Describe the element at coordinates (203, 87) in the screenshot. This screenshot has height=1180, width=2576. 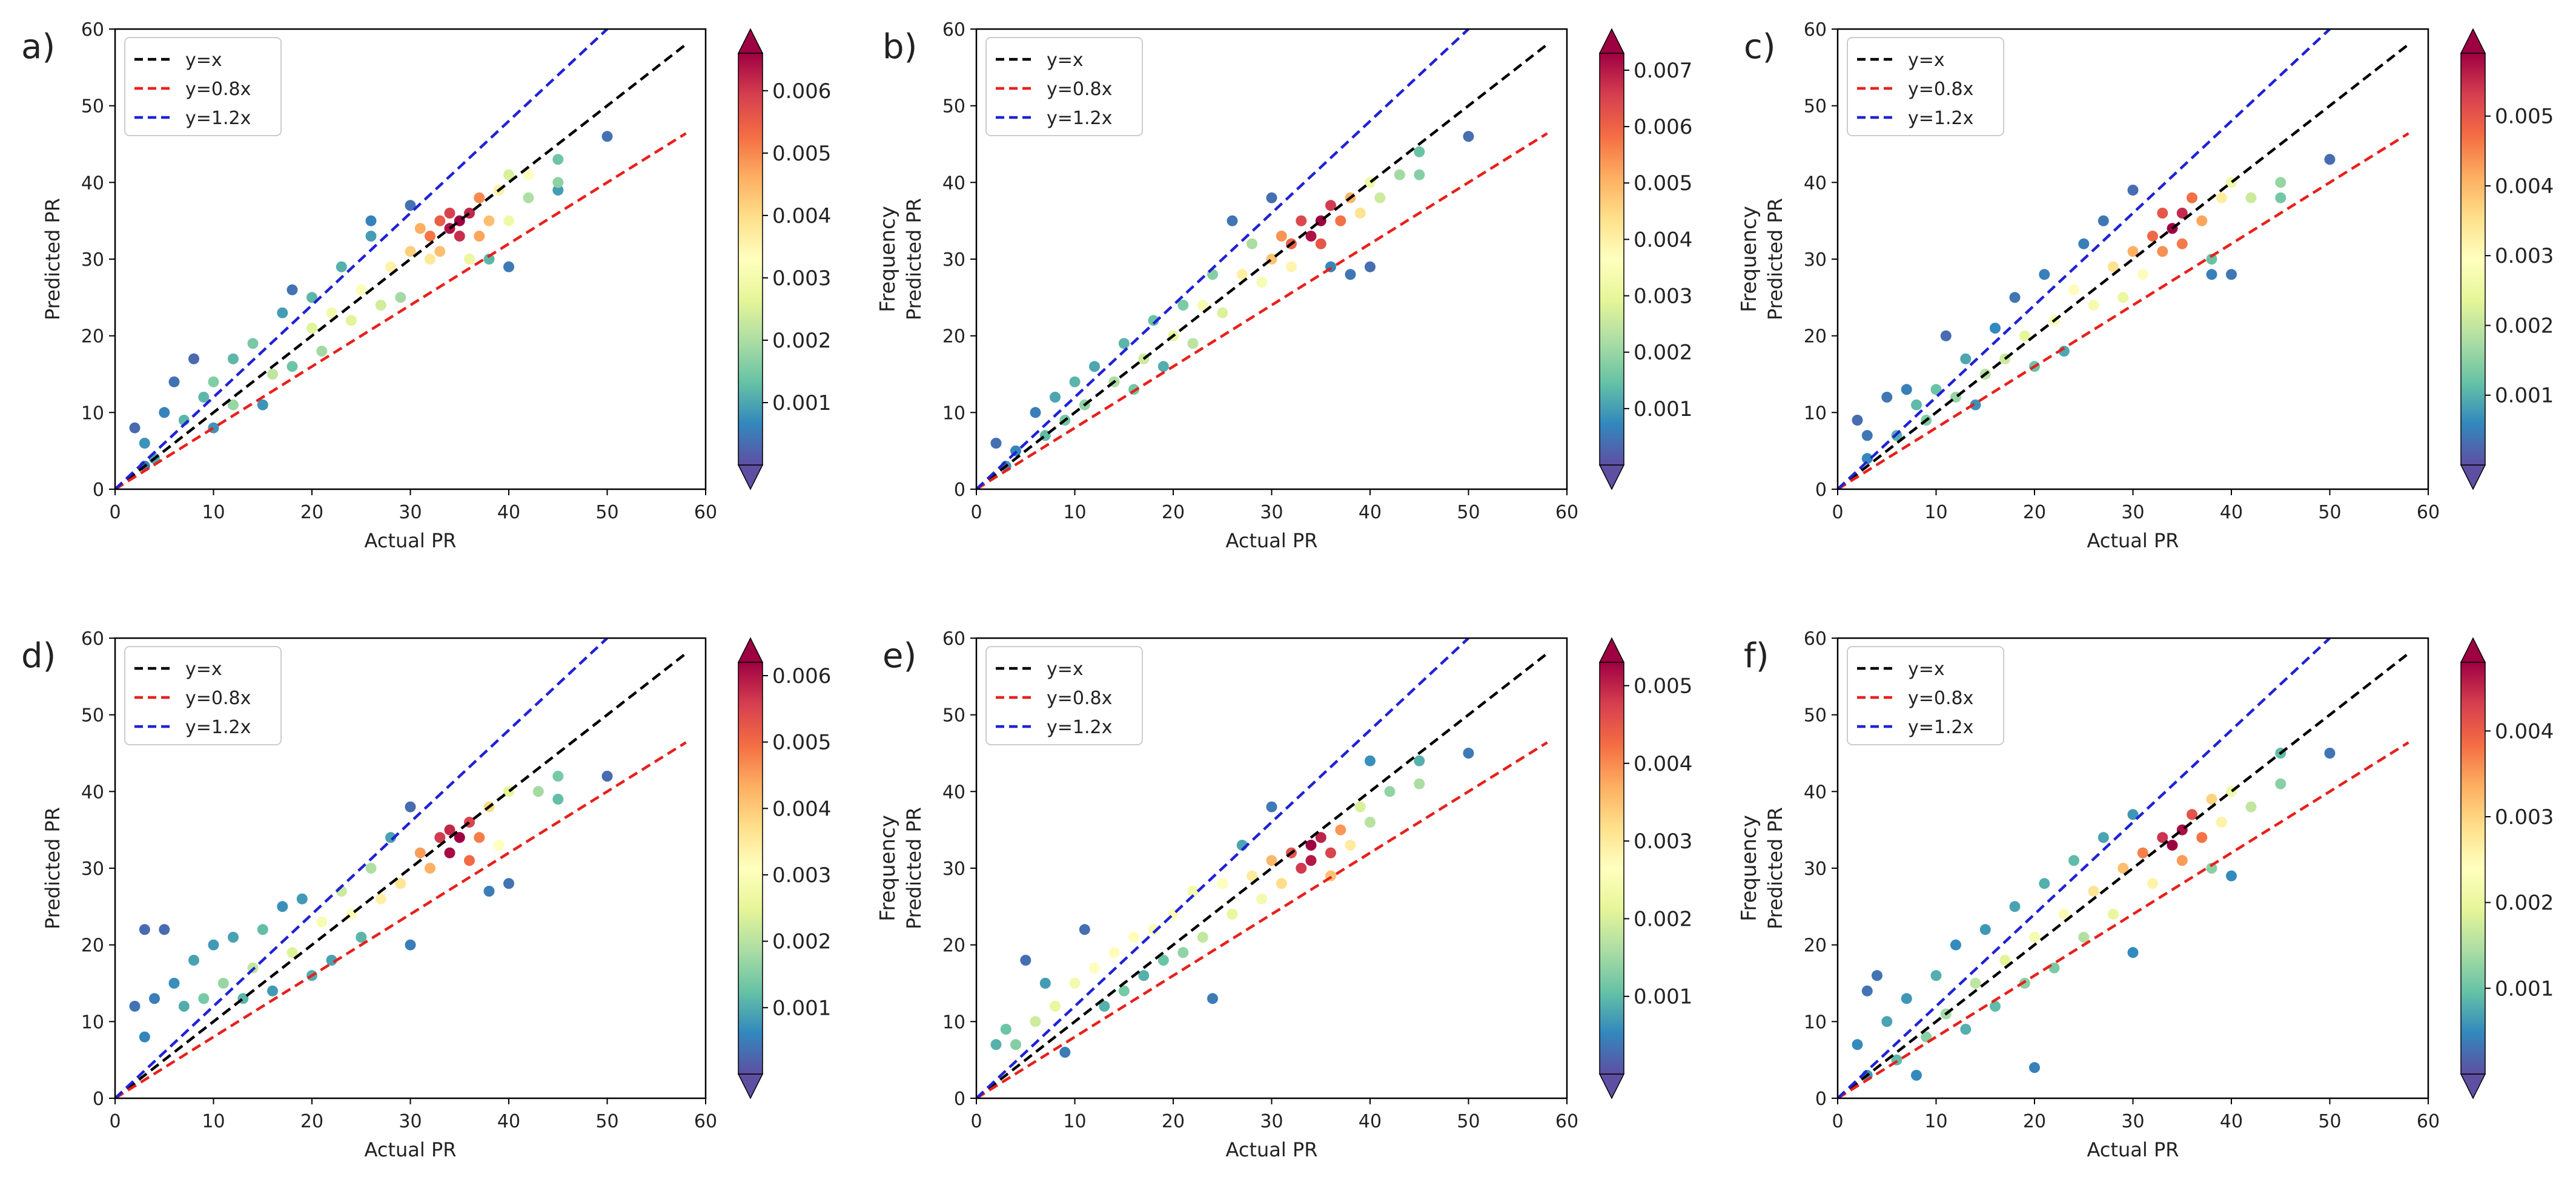
I see `legend: y=x y=0.8x y=1.2x` at that location.